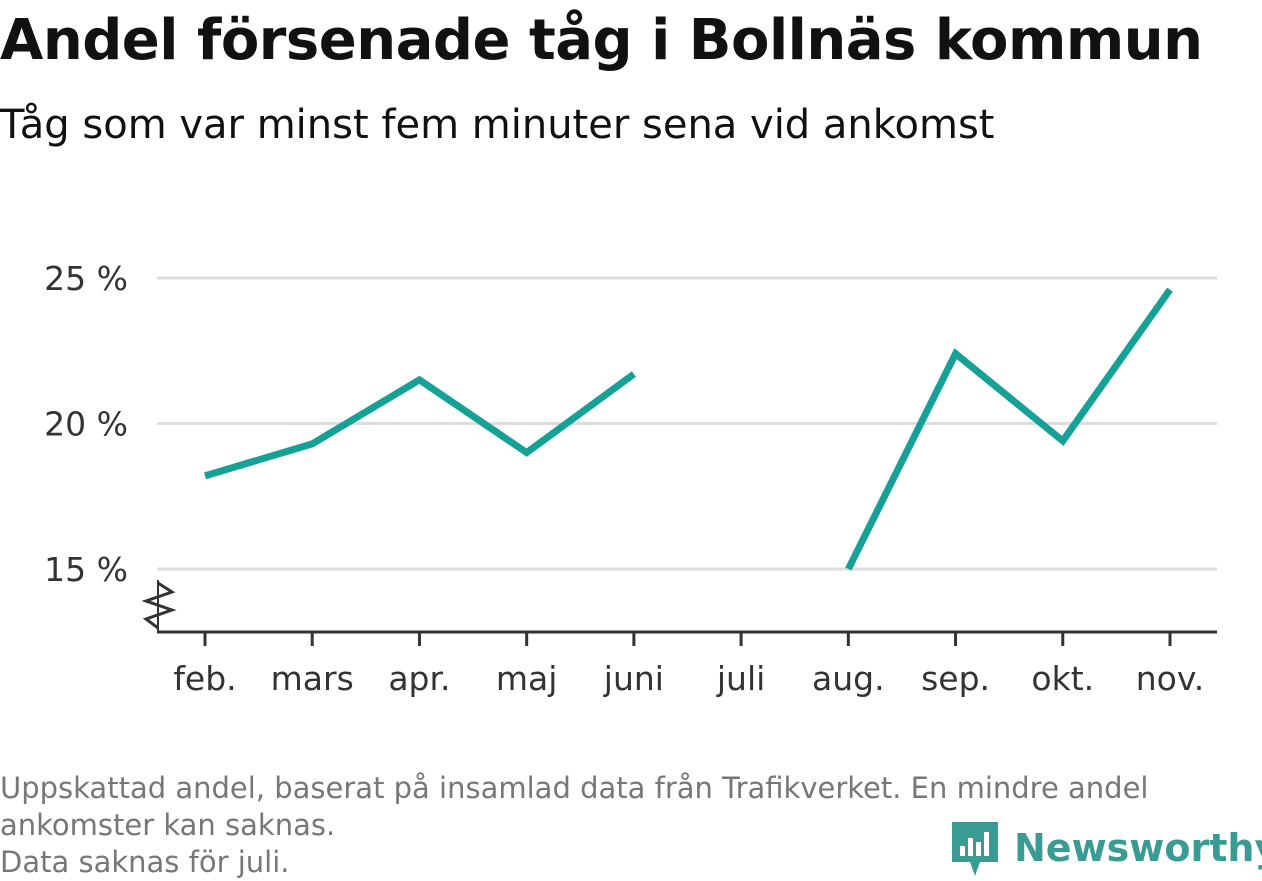 This screenshot has width=1262, height=881. What do you see at coordinates (740, 678) in the screenshot?
I see `x-tick-label: juli` at bounding box center [740, 678].